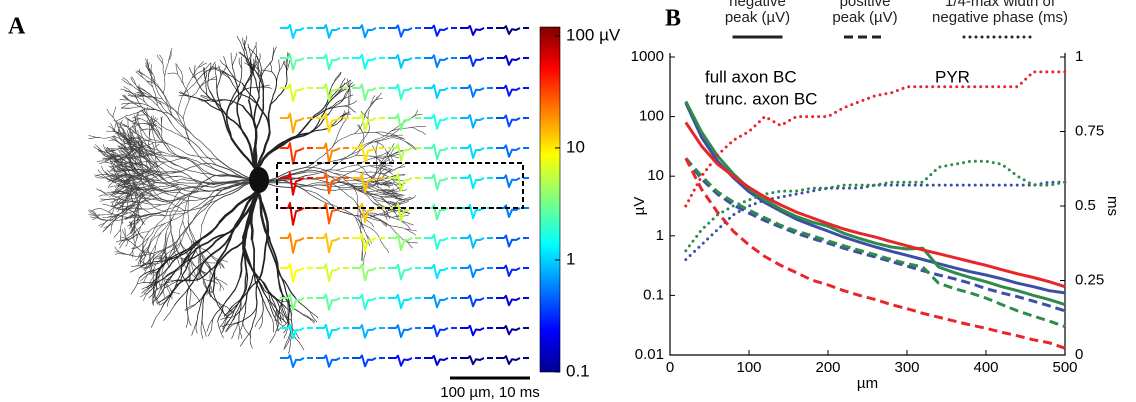 The height and width of the screenshot is (402, 1136). I want to click on colorbar-tick-label: 10, so click(575, 146).